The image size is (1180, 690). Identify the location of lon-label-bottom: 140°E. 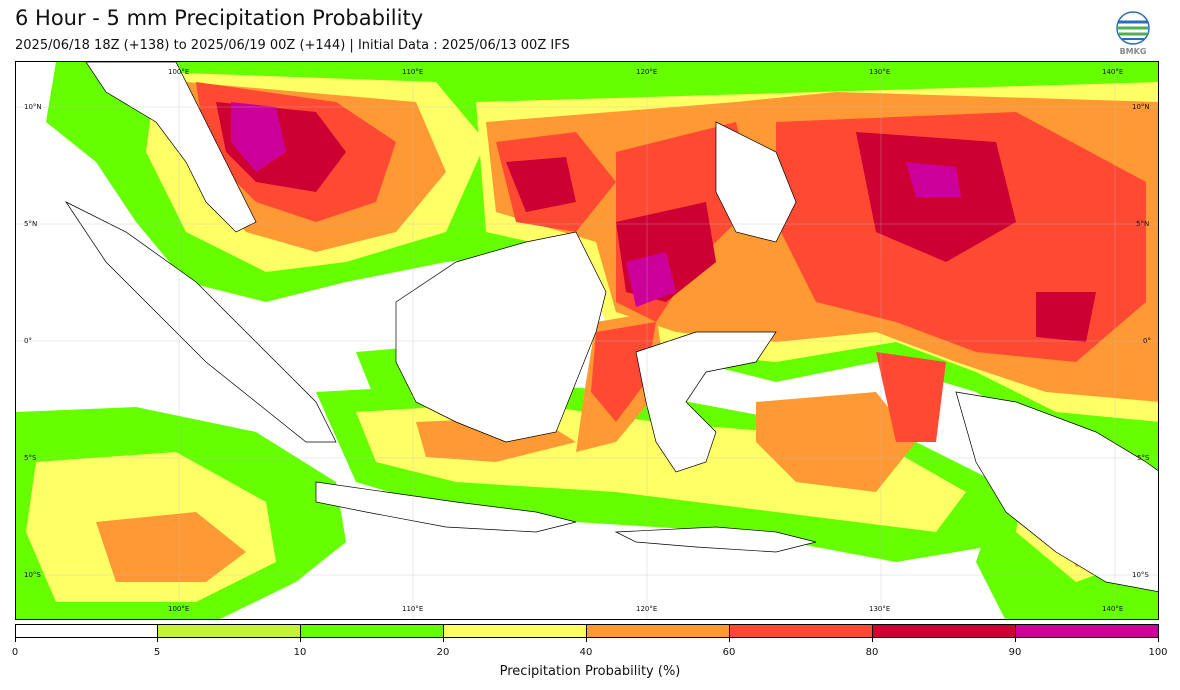
(1113, 609).